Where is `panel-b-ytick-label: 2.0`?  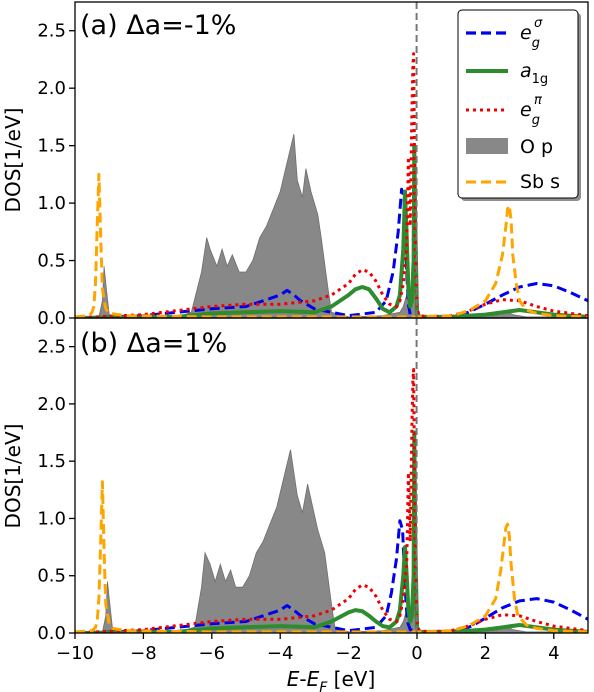 panel-b-ytick-label: 2.0 is located at coordinates (51, 404).